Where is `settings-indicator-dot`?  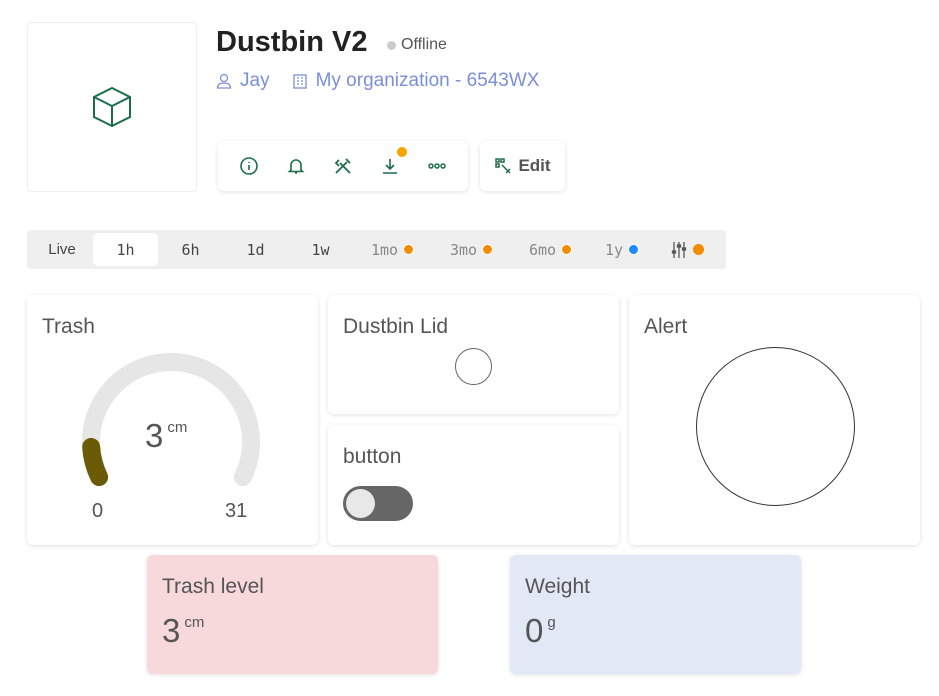 settings-indicator-dot is located at coordinates (698, 249).